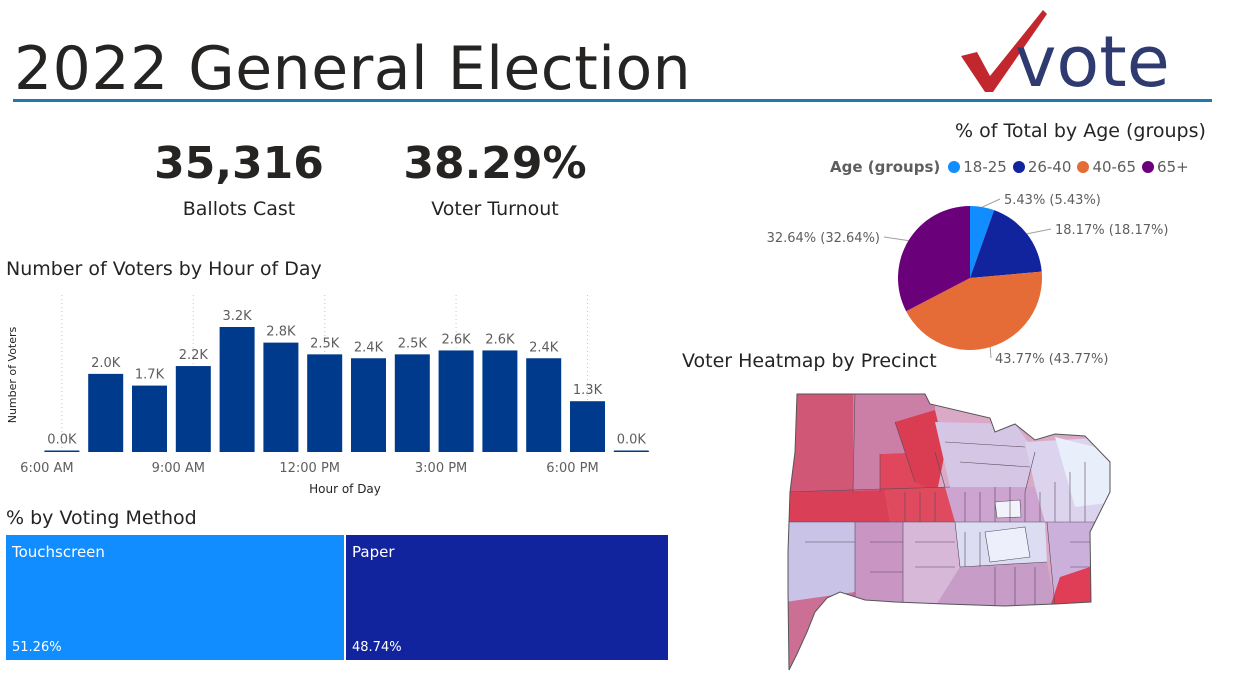 The image size is (1234, 683). What do you see at coordinates (46, 468) in the screenshot?
I see `x-tick-label: 6:00 AM` at bounding box center [46, 468].